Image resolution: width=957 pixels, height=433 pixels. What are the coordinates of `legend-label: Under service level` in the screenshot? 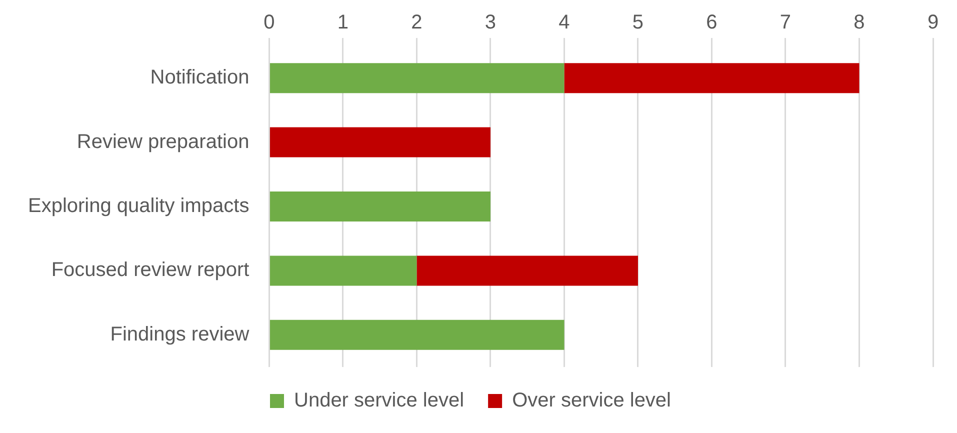 It's located at (379, 401).